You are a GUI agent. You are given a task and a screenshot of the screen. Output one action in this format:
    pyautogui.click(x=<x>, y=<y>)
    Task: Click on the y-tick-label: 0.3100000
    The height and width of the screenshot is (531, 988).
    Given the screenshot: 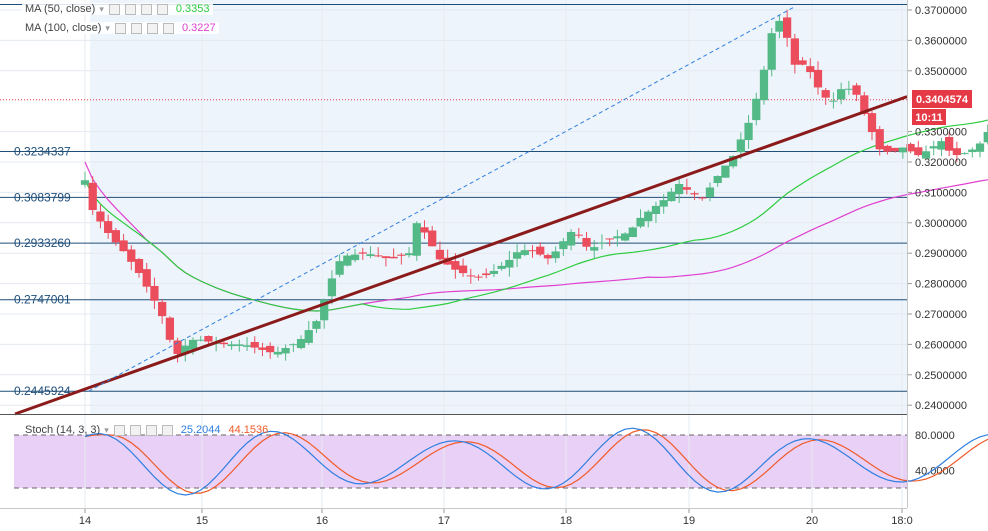 What is the action you would take?
    pyautogui.click(x=941, y=193)
    